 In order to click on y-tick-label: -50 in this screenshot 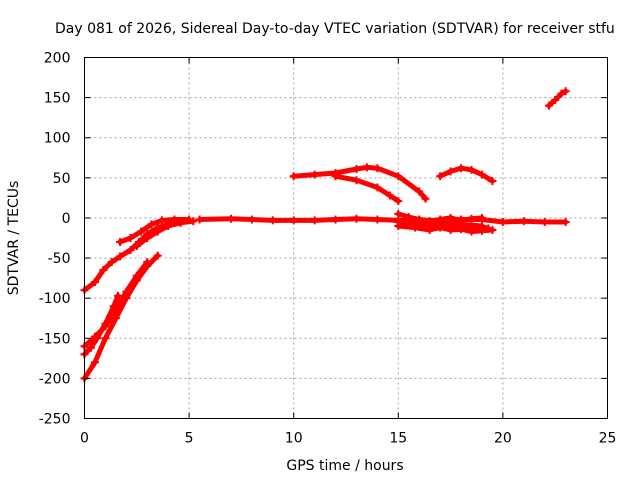, I will do `click(59, 259)`.